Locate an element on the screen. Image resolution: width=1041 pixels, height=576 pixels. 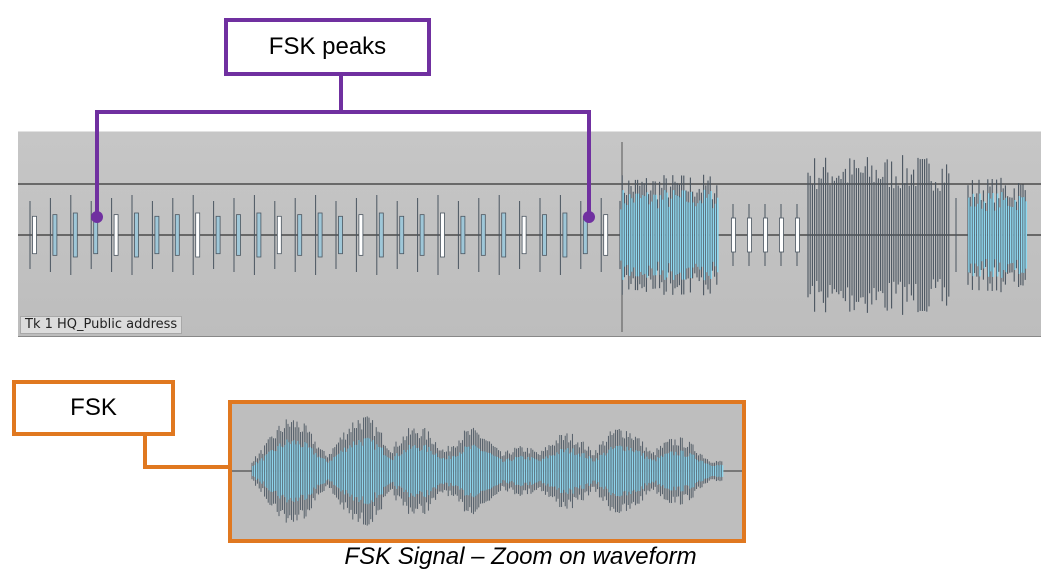
peak-point-right is located at coordinates (589, 217).